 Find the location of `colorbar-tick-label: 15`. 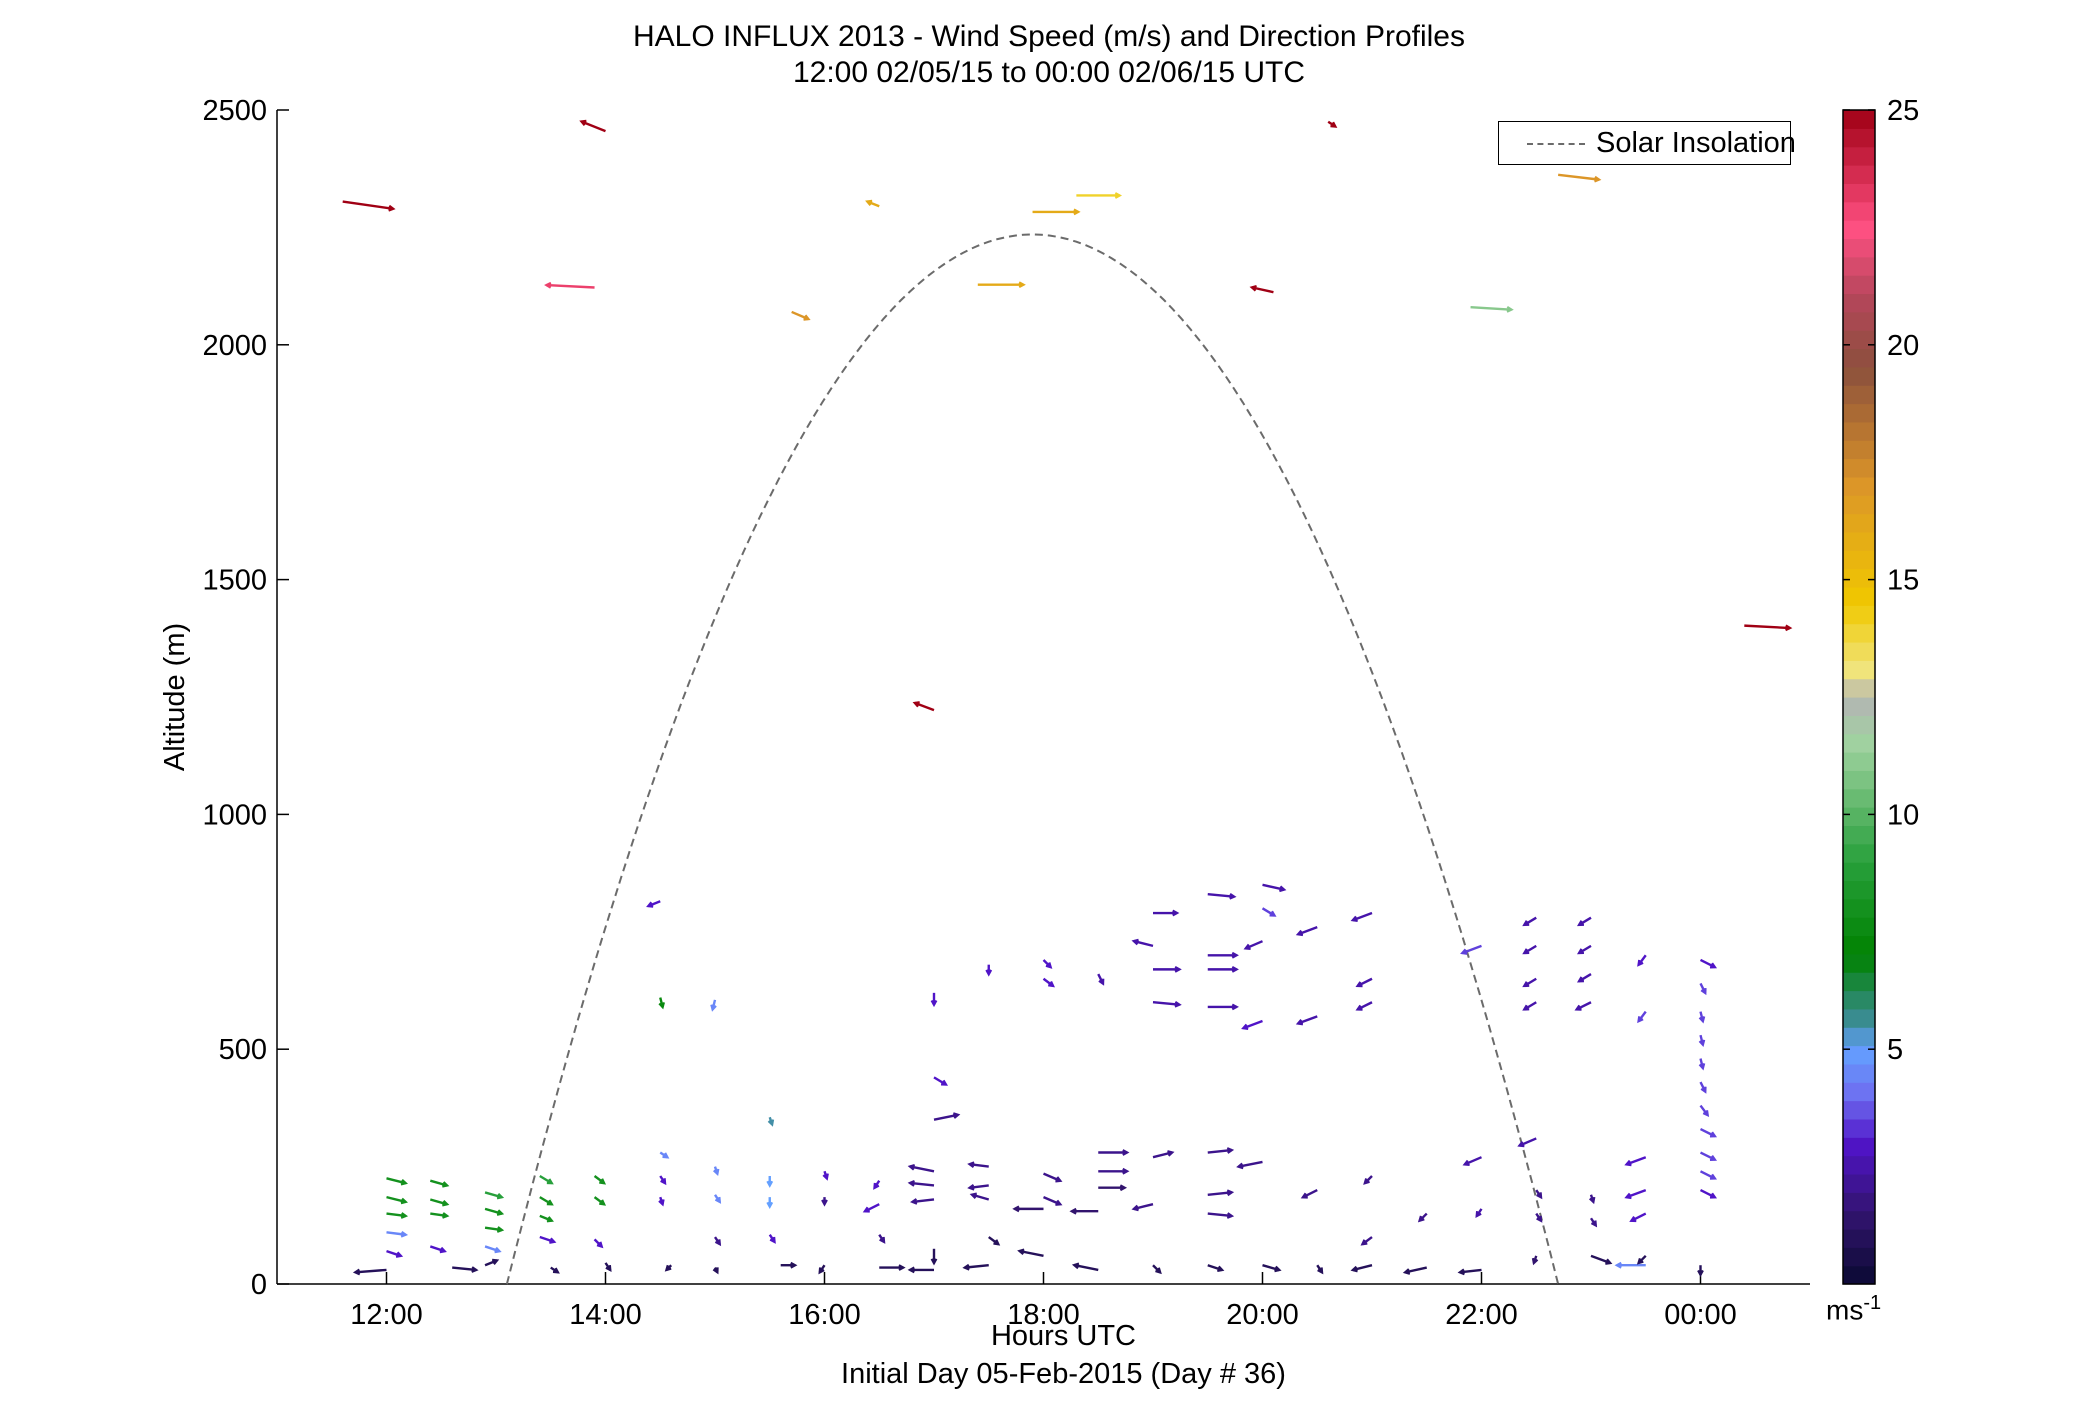

colorbar-tick-label: 15 is located at coordinates (1903, 581).